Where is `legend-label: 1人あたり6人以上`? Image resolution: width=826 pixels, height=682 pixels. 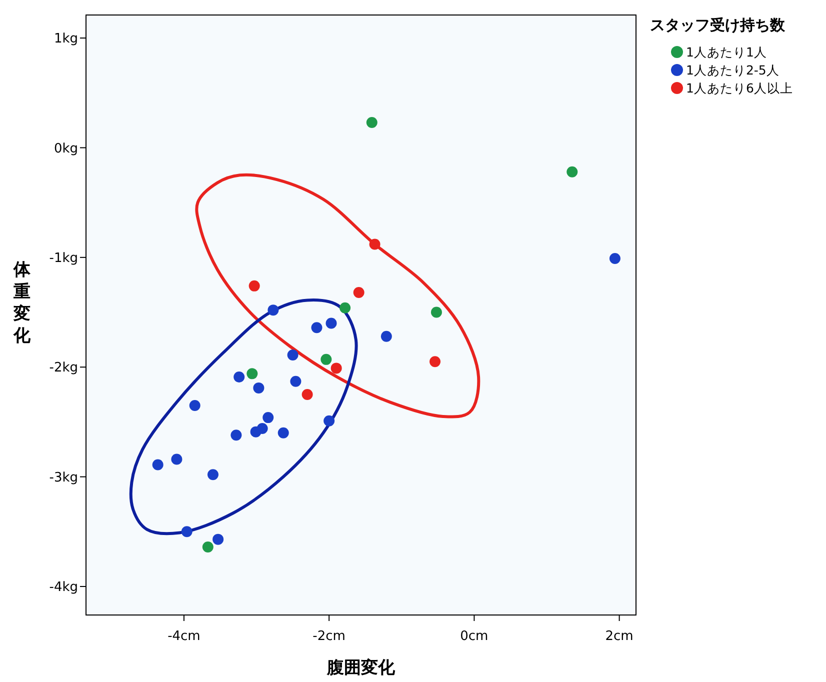 legend-label: 1人あたり6人以上 is located at coordinates (739, 88).